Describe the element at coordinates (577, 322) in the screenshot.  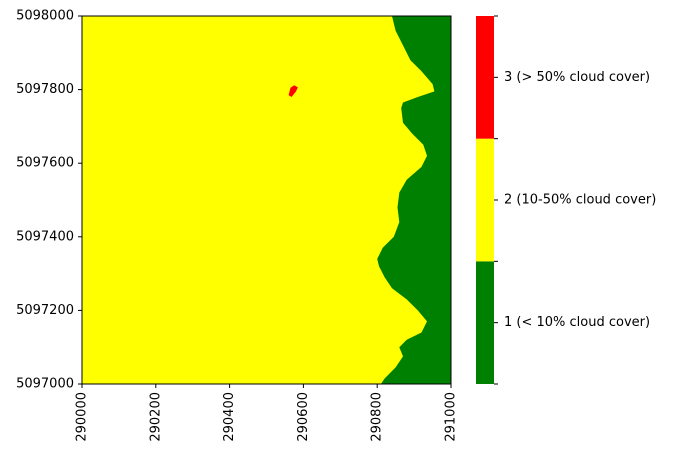
I see `colorbar-label: 1 (< 10% cloud cover)` at that location.